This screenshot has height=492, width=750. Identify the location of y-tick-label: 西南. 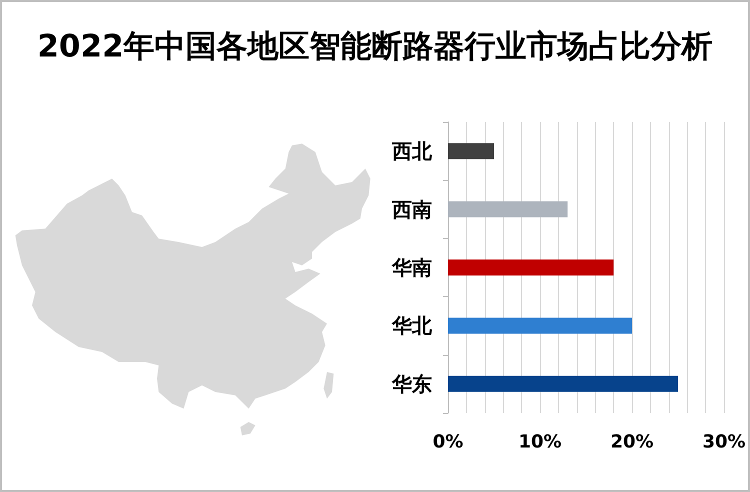
(411, 209).